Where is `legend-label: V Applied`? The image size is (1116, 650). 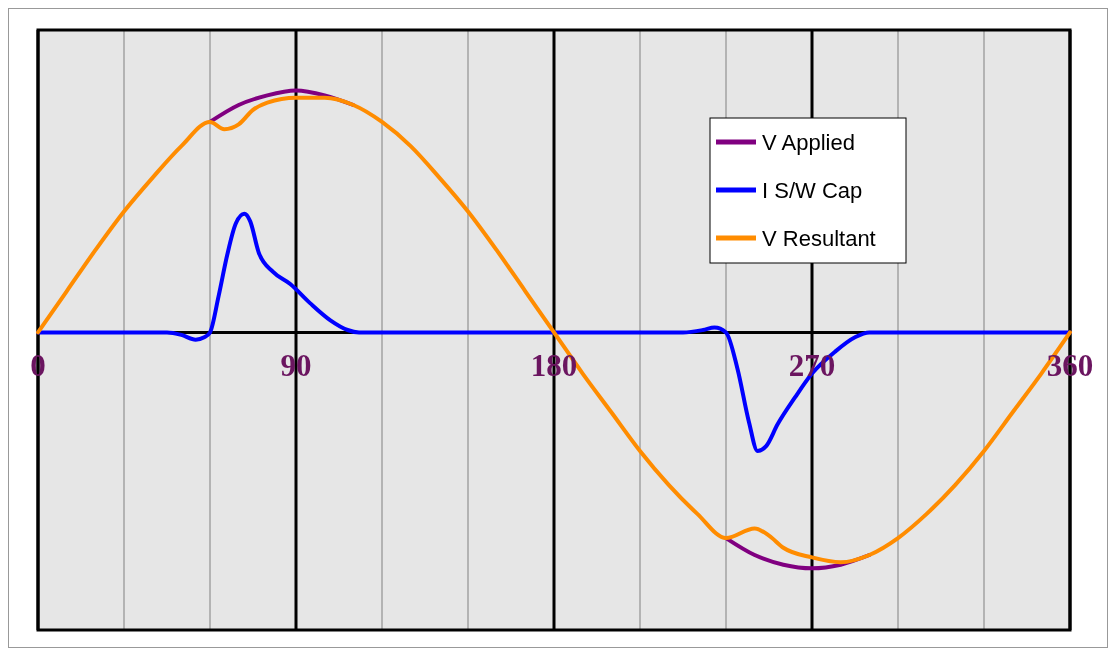 legend-label: V Applied is located at coordinates (808, 142).